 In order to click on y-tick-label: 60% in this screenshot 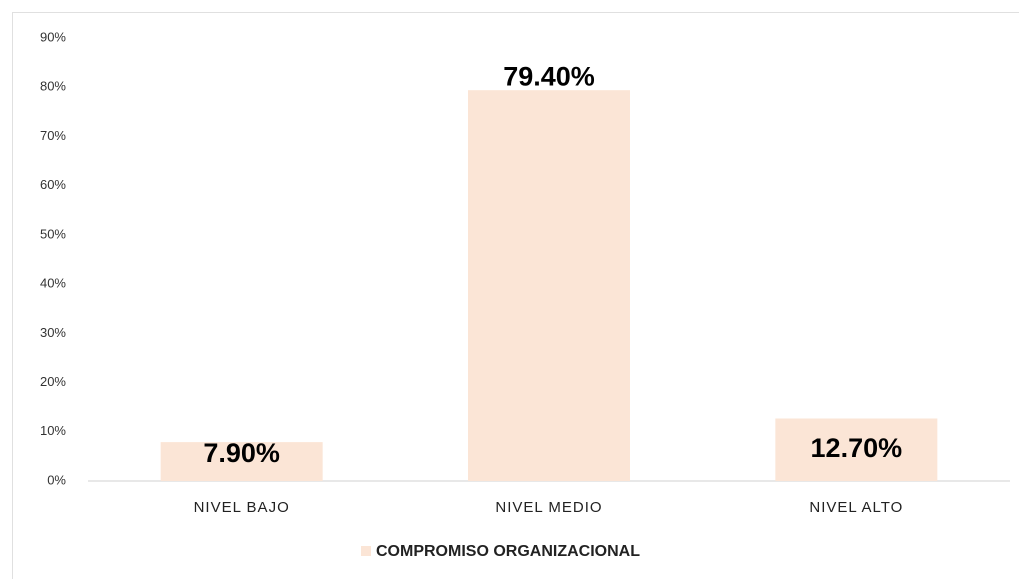, I will do `click(53, 184)`.